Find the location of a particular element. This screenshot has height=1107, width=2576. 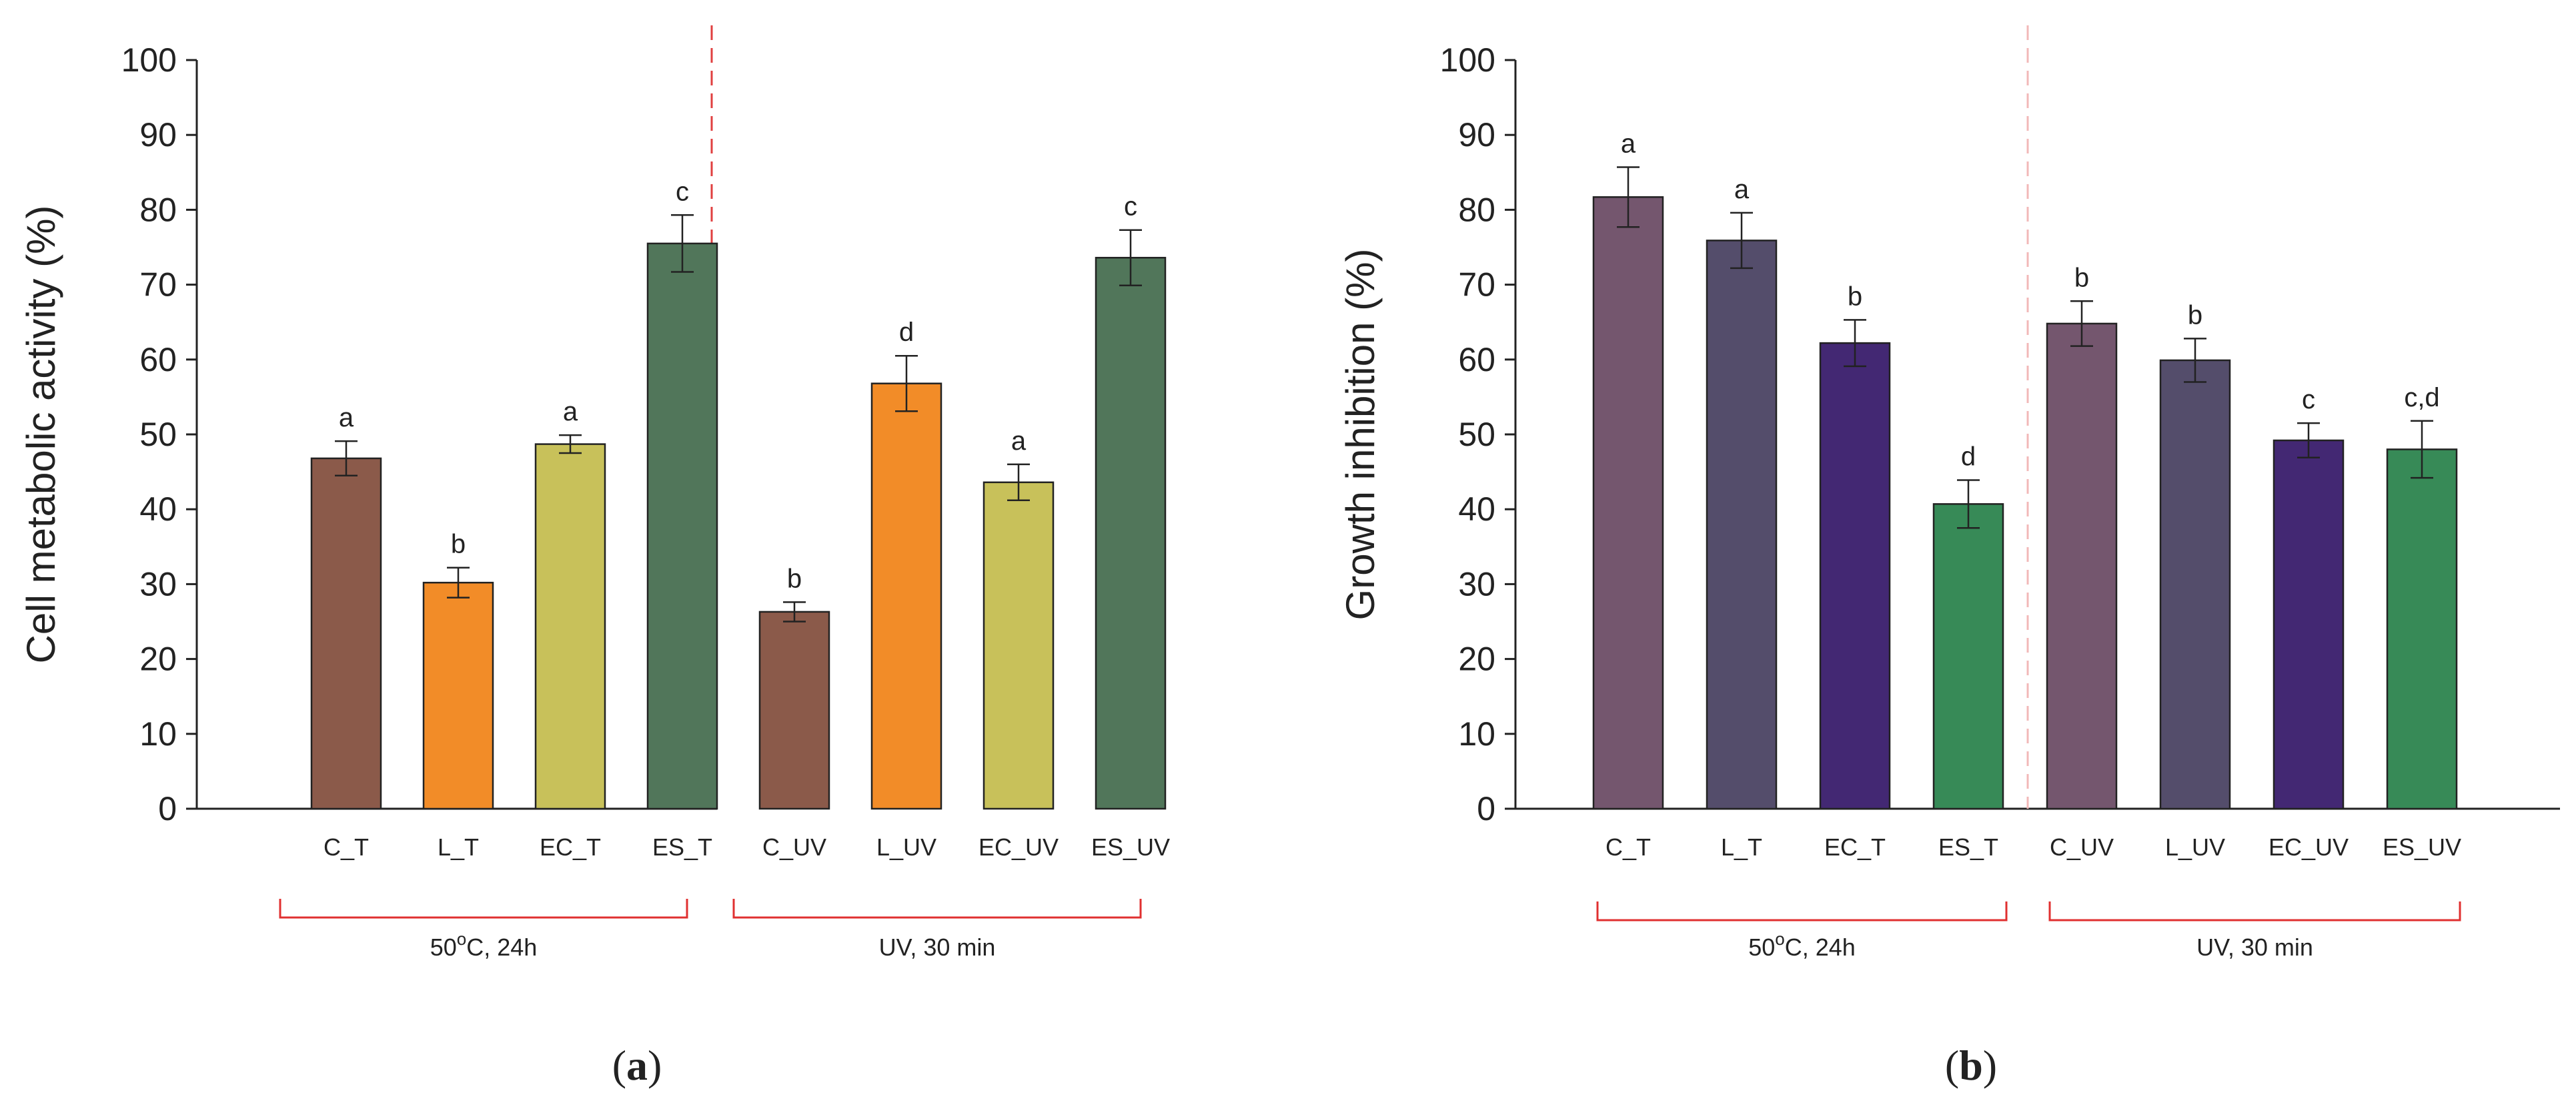

y-axis-title: Growth inhibition (%) is located at coordinates (1360, 435).